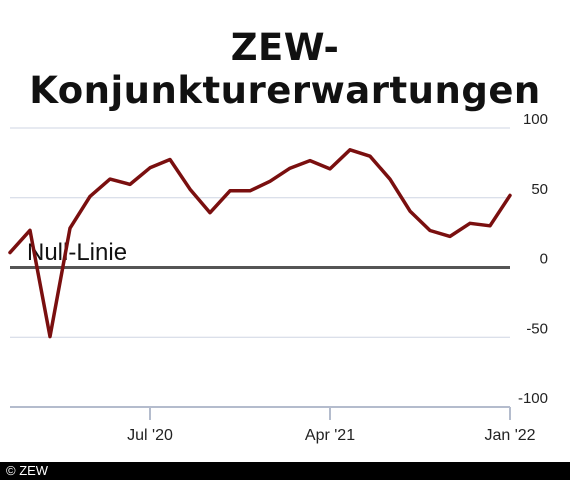 The height and width of the screenshot is (480, 570). I want to click on y-tick-label: 100, so click(535, 119).